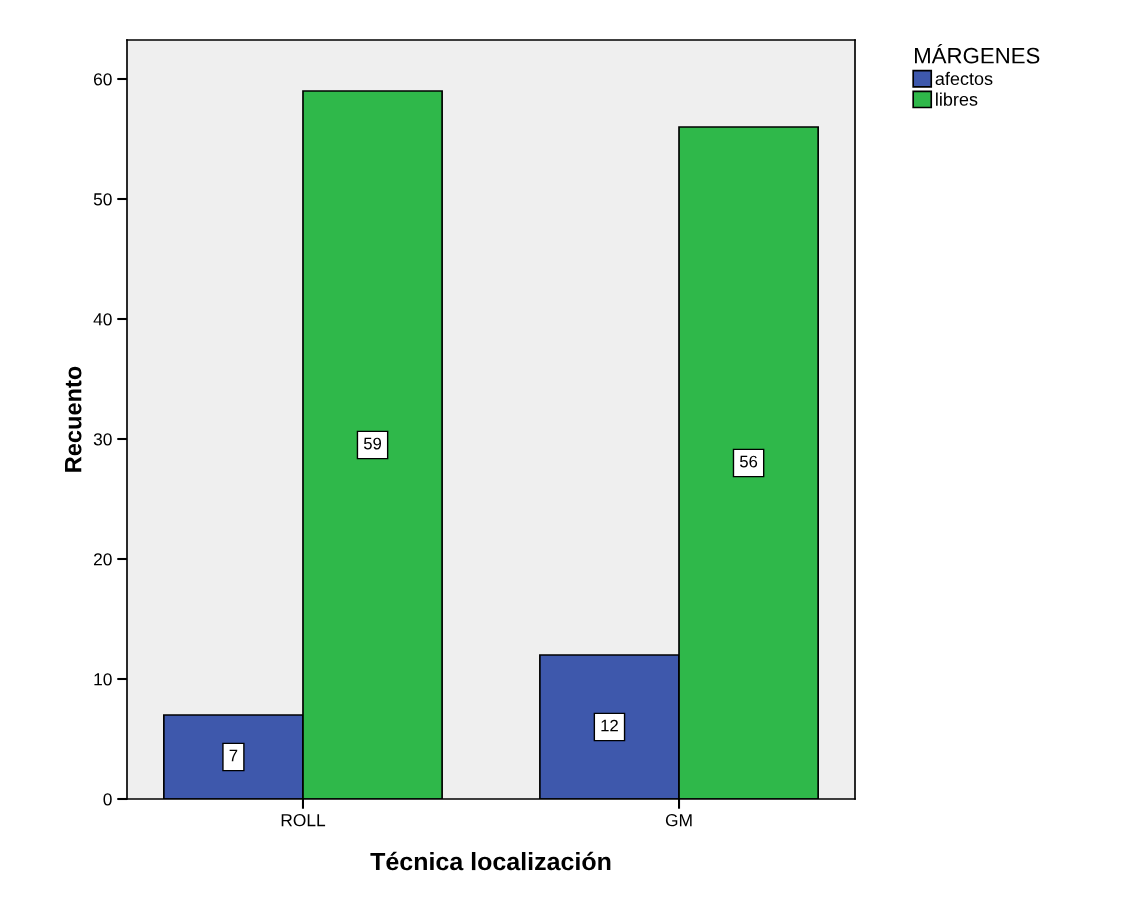 Image resolution: width=1128 pixels, height=904 pixels. What do you see at coordinates (748, 461) in the screenshot?
I see `data-label: 56` at bounding box center [748, 461].